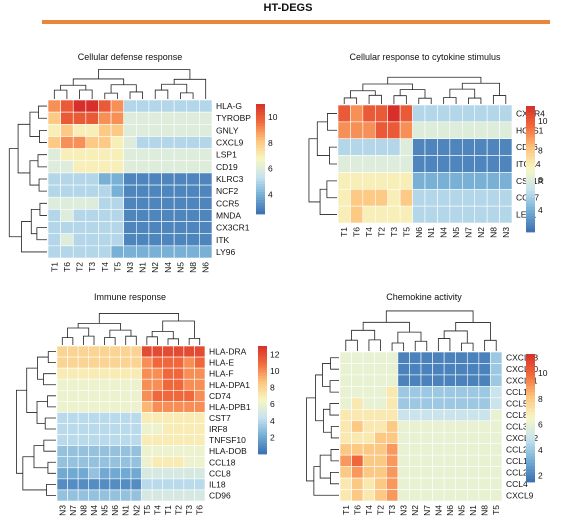 The width and height of the screenshot is (576, 524). Describe the element at coordinates (126, 510) in the screenshot. I see `column-label-n1: N1` at that location.